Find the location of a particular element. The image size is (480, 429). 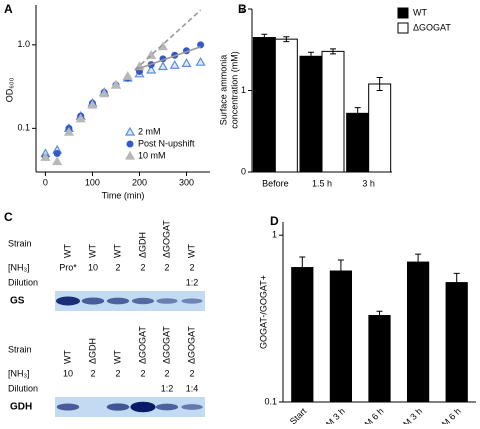

x-tick-label: 10 mM 6 h is located at coordinates (444, 415).